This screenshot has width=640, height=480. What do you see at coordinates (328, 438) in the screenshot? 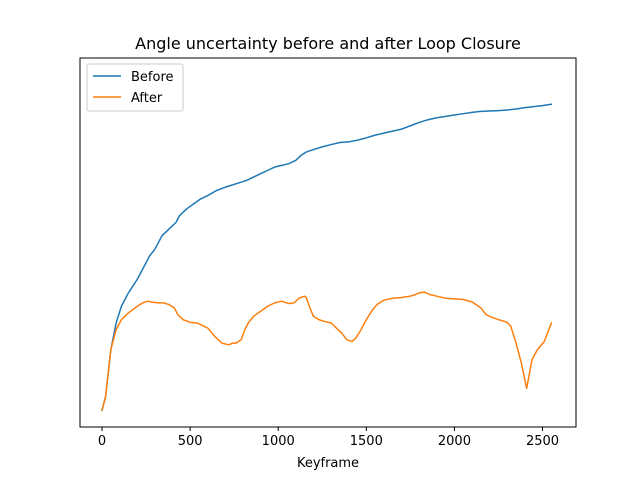
I see `x-axis: 0 500 1000 1500 2000 2500` at bounding box center [328, 438].